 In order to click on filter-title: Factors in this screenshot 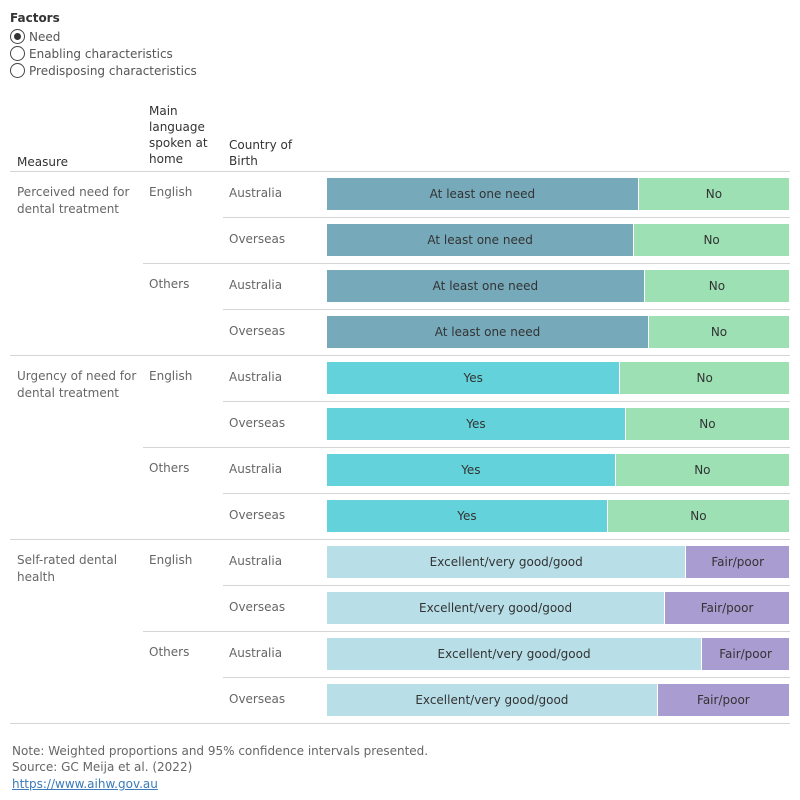, I will do `click(35, 18)`.